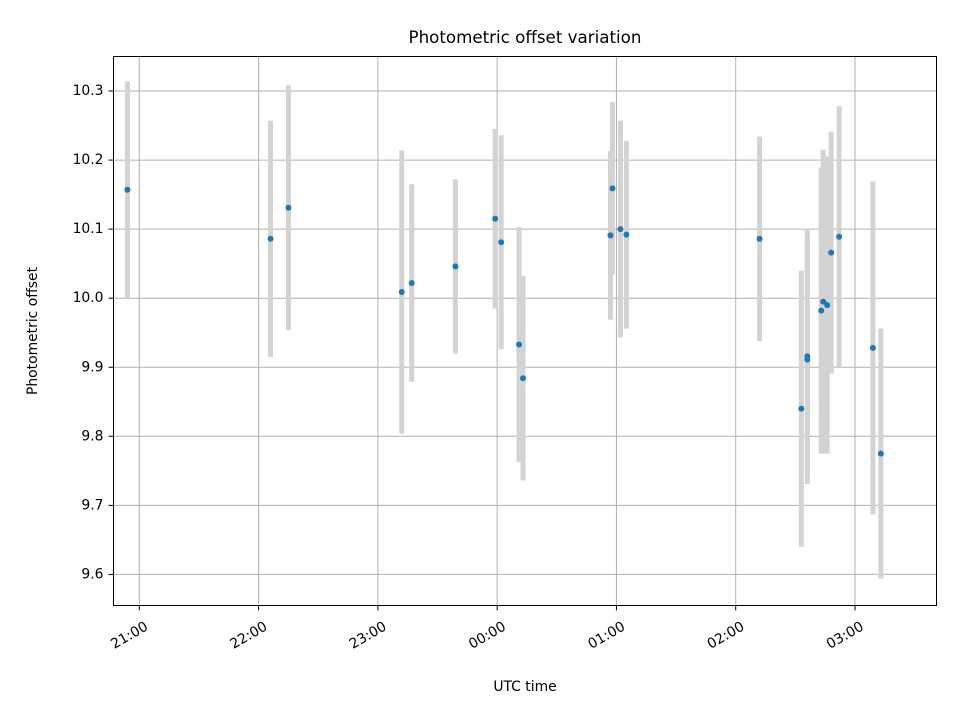  What do you see at coordinates (88, 91) in the screenshot?
I see `y-tick-label: 10.3` at bounding box center [88, 91].